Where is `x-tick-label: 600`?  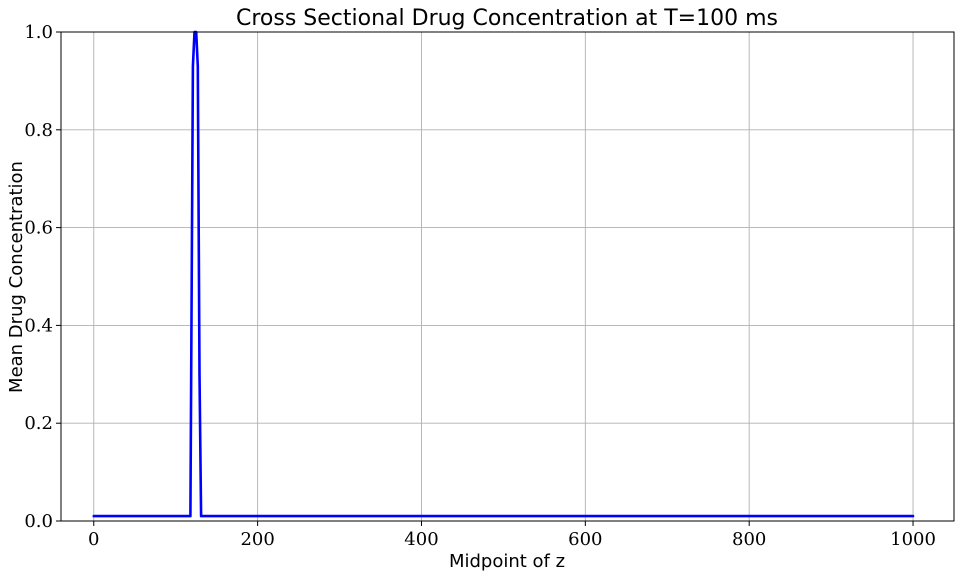
x-tick-label: 600 is located at coordinates (585, 539).